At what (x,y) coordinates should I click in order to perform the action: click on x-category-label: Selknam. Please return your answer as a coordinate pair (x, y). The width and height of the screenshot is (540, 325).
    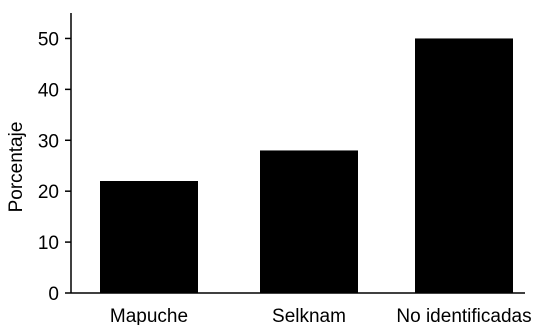
    Looking at the image, I should click on (309, 315).